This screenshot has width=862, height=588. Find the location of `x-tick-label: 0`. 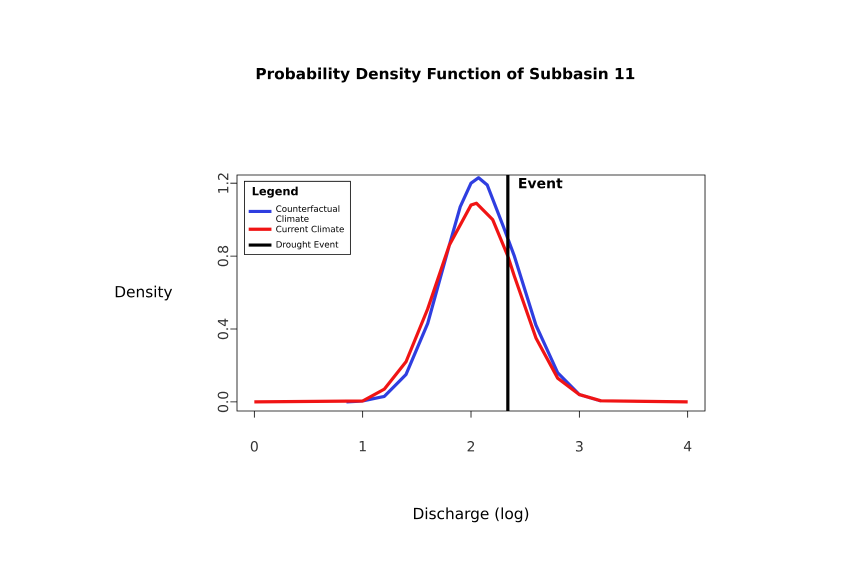

x-tick-label: 0 is located at coordinates (254, 446).